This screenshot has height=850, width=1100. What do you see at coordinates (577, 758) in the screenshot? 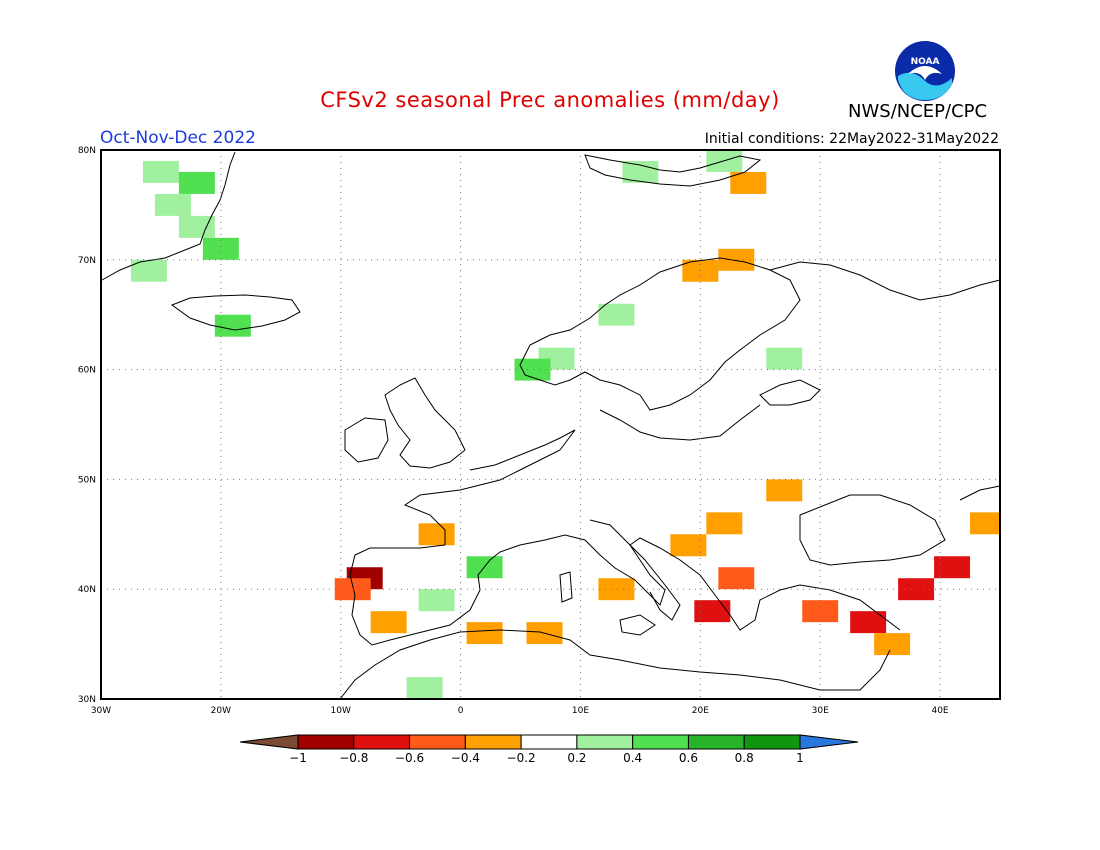
I see `colorbar-label: 0.2` at bounding box center [577, 758].